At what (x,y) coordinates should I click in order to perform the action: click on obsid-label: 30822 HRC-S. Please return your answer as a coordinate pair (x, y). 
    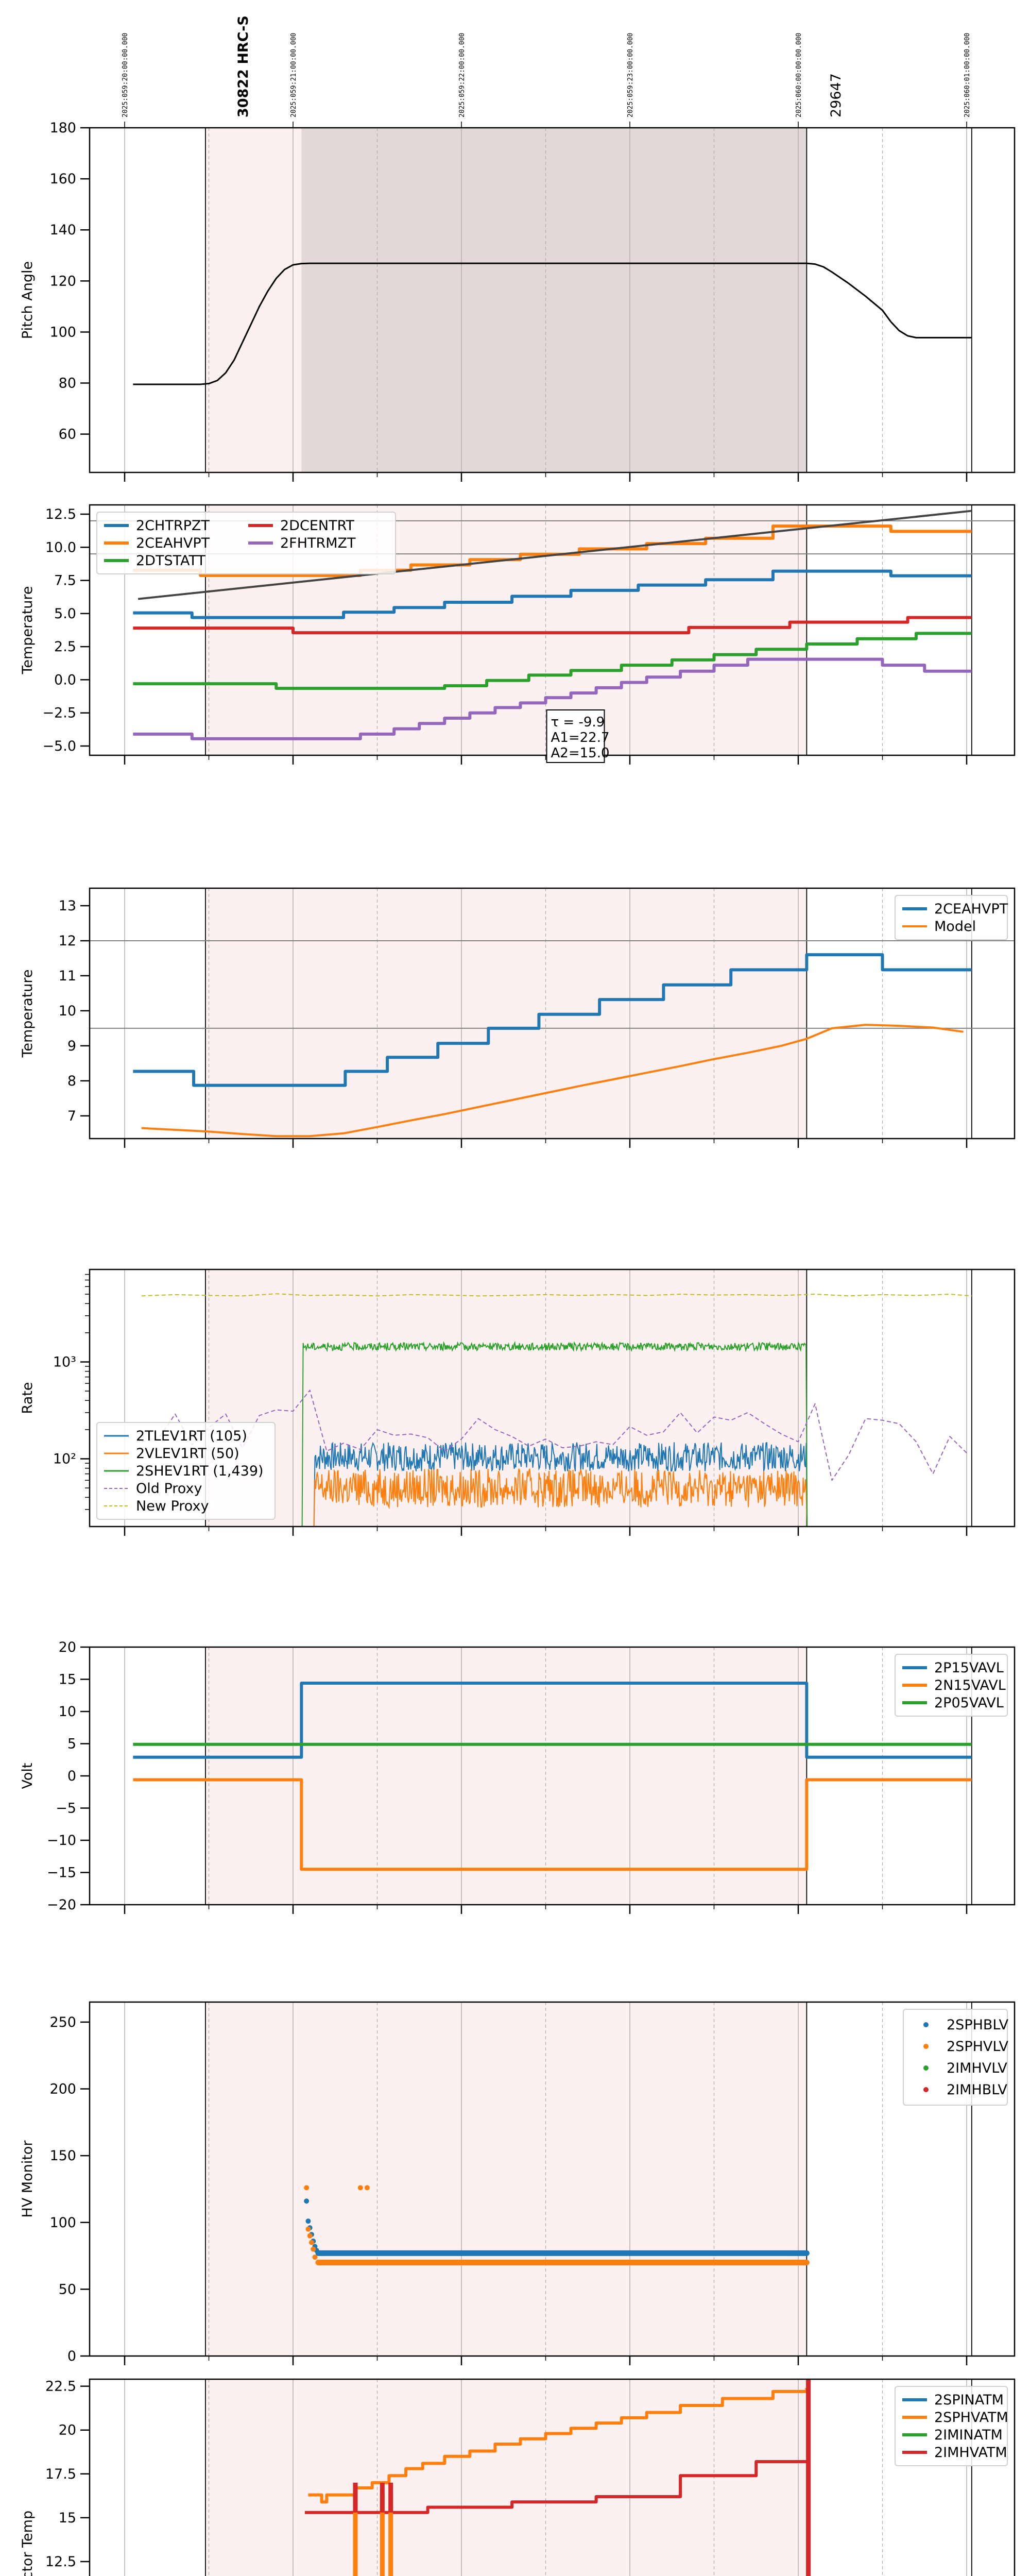
    Looking at the image, I should click on (243, 66).